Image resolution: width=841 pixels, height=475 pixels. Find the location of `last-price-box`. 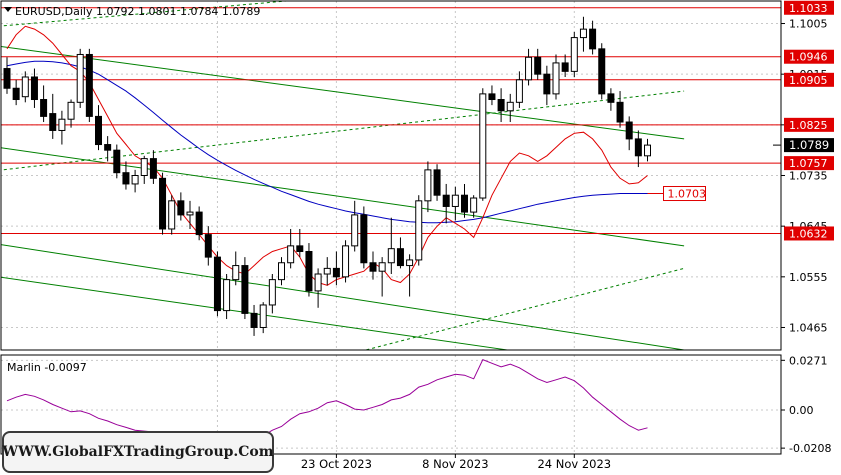

last-price-box is located at coordinates (809, 145).